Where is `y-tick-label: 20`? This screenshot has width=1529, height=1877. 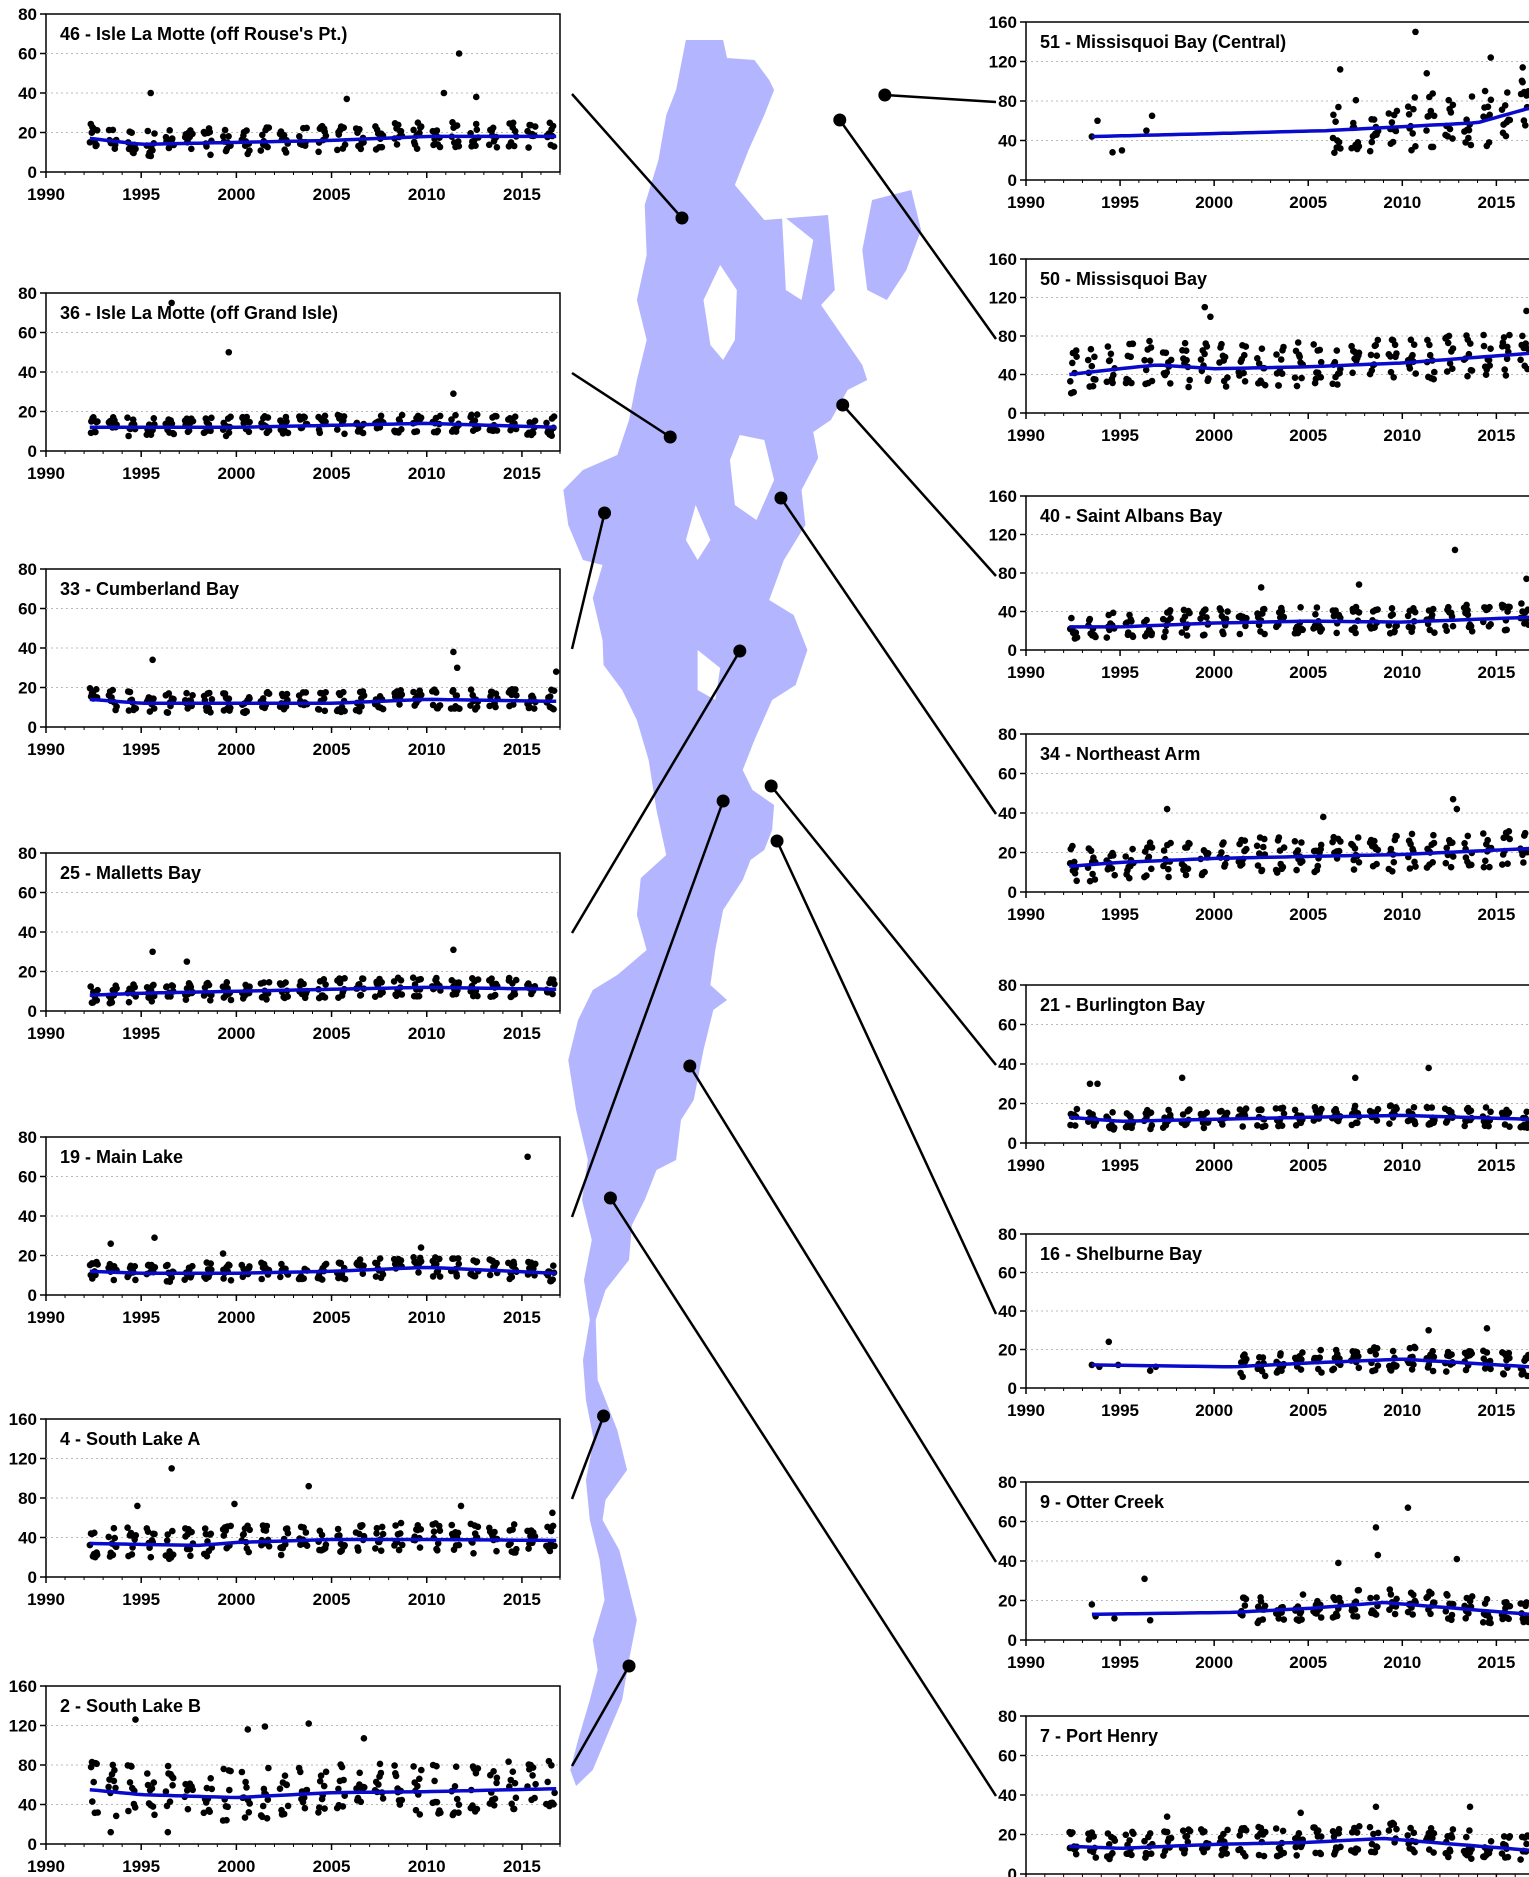
y-tick-label: 20 is located at coordinates (1007, 853).